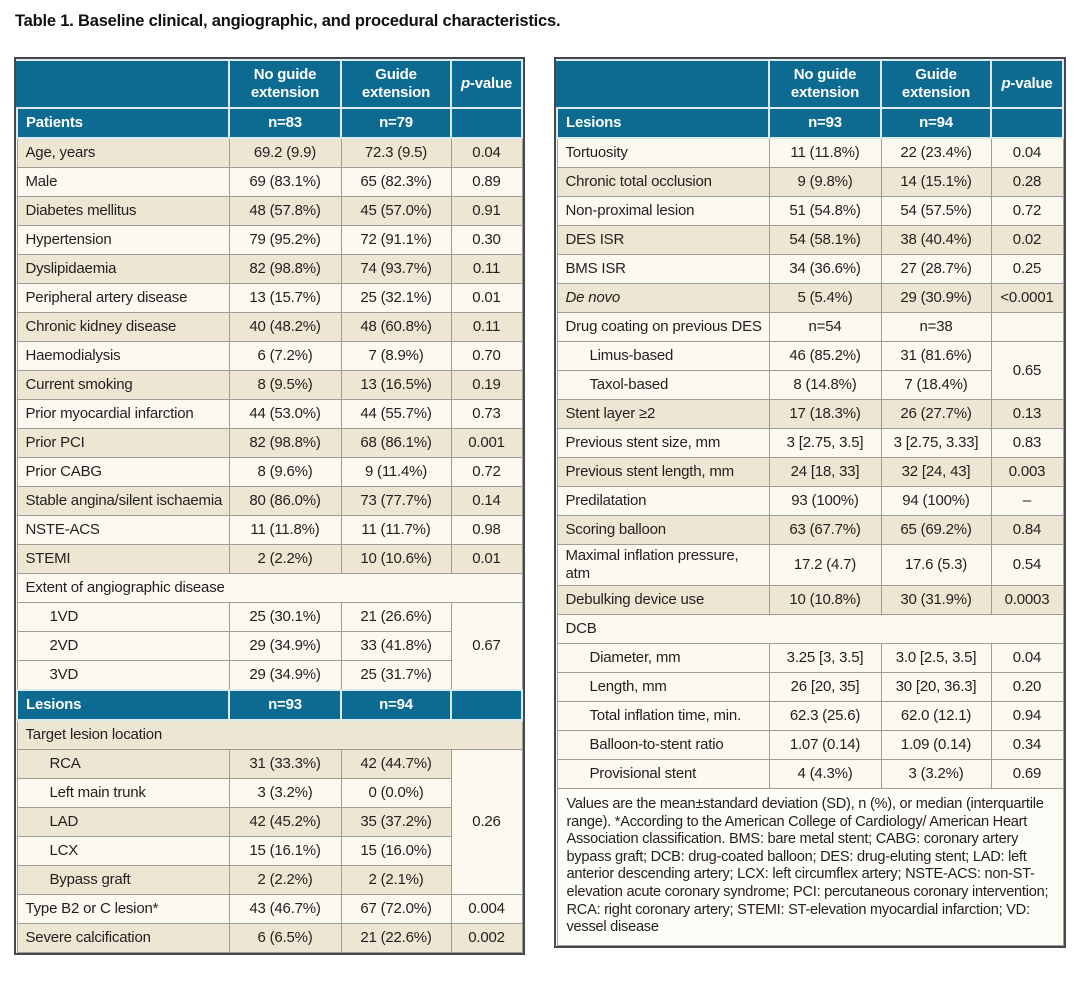  What do you see at coordinates (269, 123) in the screenshot?
I see `group-header-row: Patients n=83 n=79` at bounding box center [269, 123].